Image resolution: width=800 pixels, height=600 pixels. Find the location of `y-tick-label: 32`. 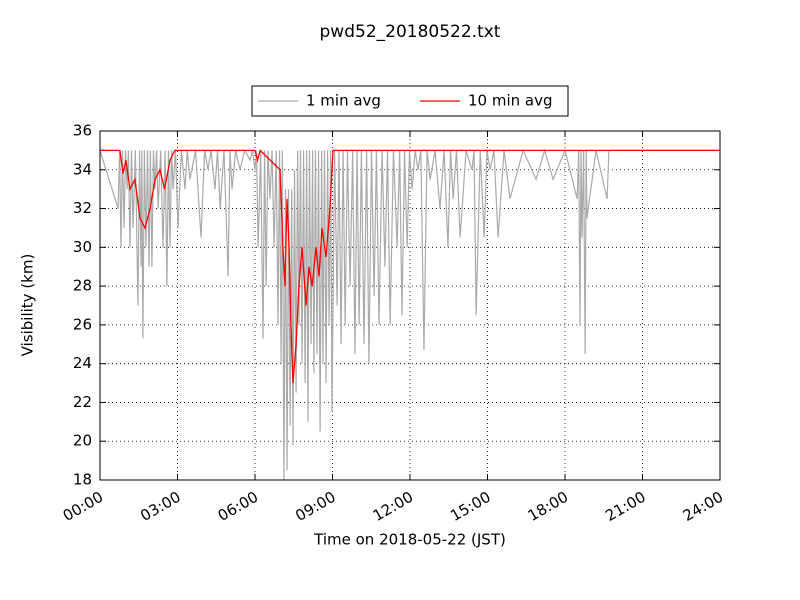

y-tick-label: 32 is located at coordinates (82, 208).